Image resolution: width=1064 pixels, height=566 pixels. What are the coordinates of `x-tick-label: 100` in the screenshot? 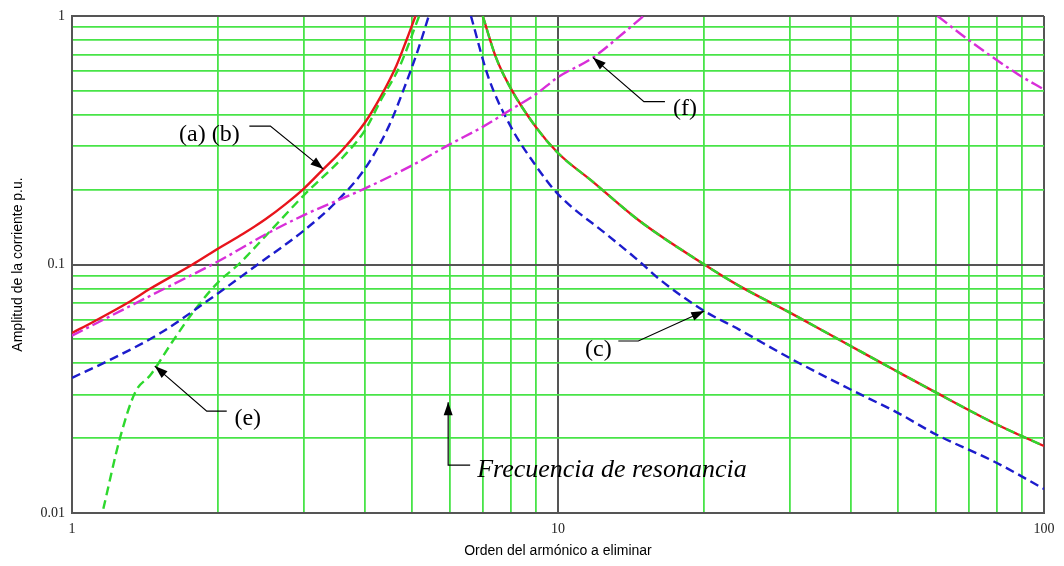 It's located at (1044, 529).